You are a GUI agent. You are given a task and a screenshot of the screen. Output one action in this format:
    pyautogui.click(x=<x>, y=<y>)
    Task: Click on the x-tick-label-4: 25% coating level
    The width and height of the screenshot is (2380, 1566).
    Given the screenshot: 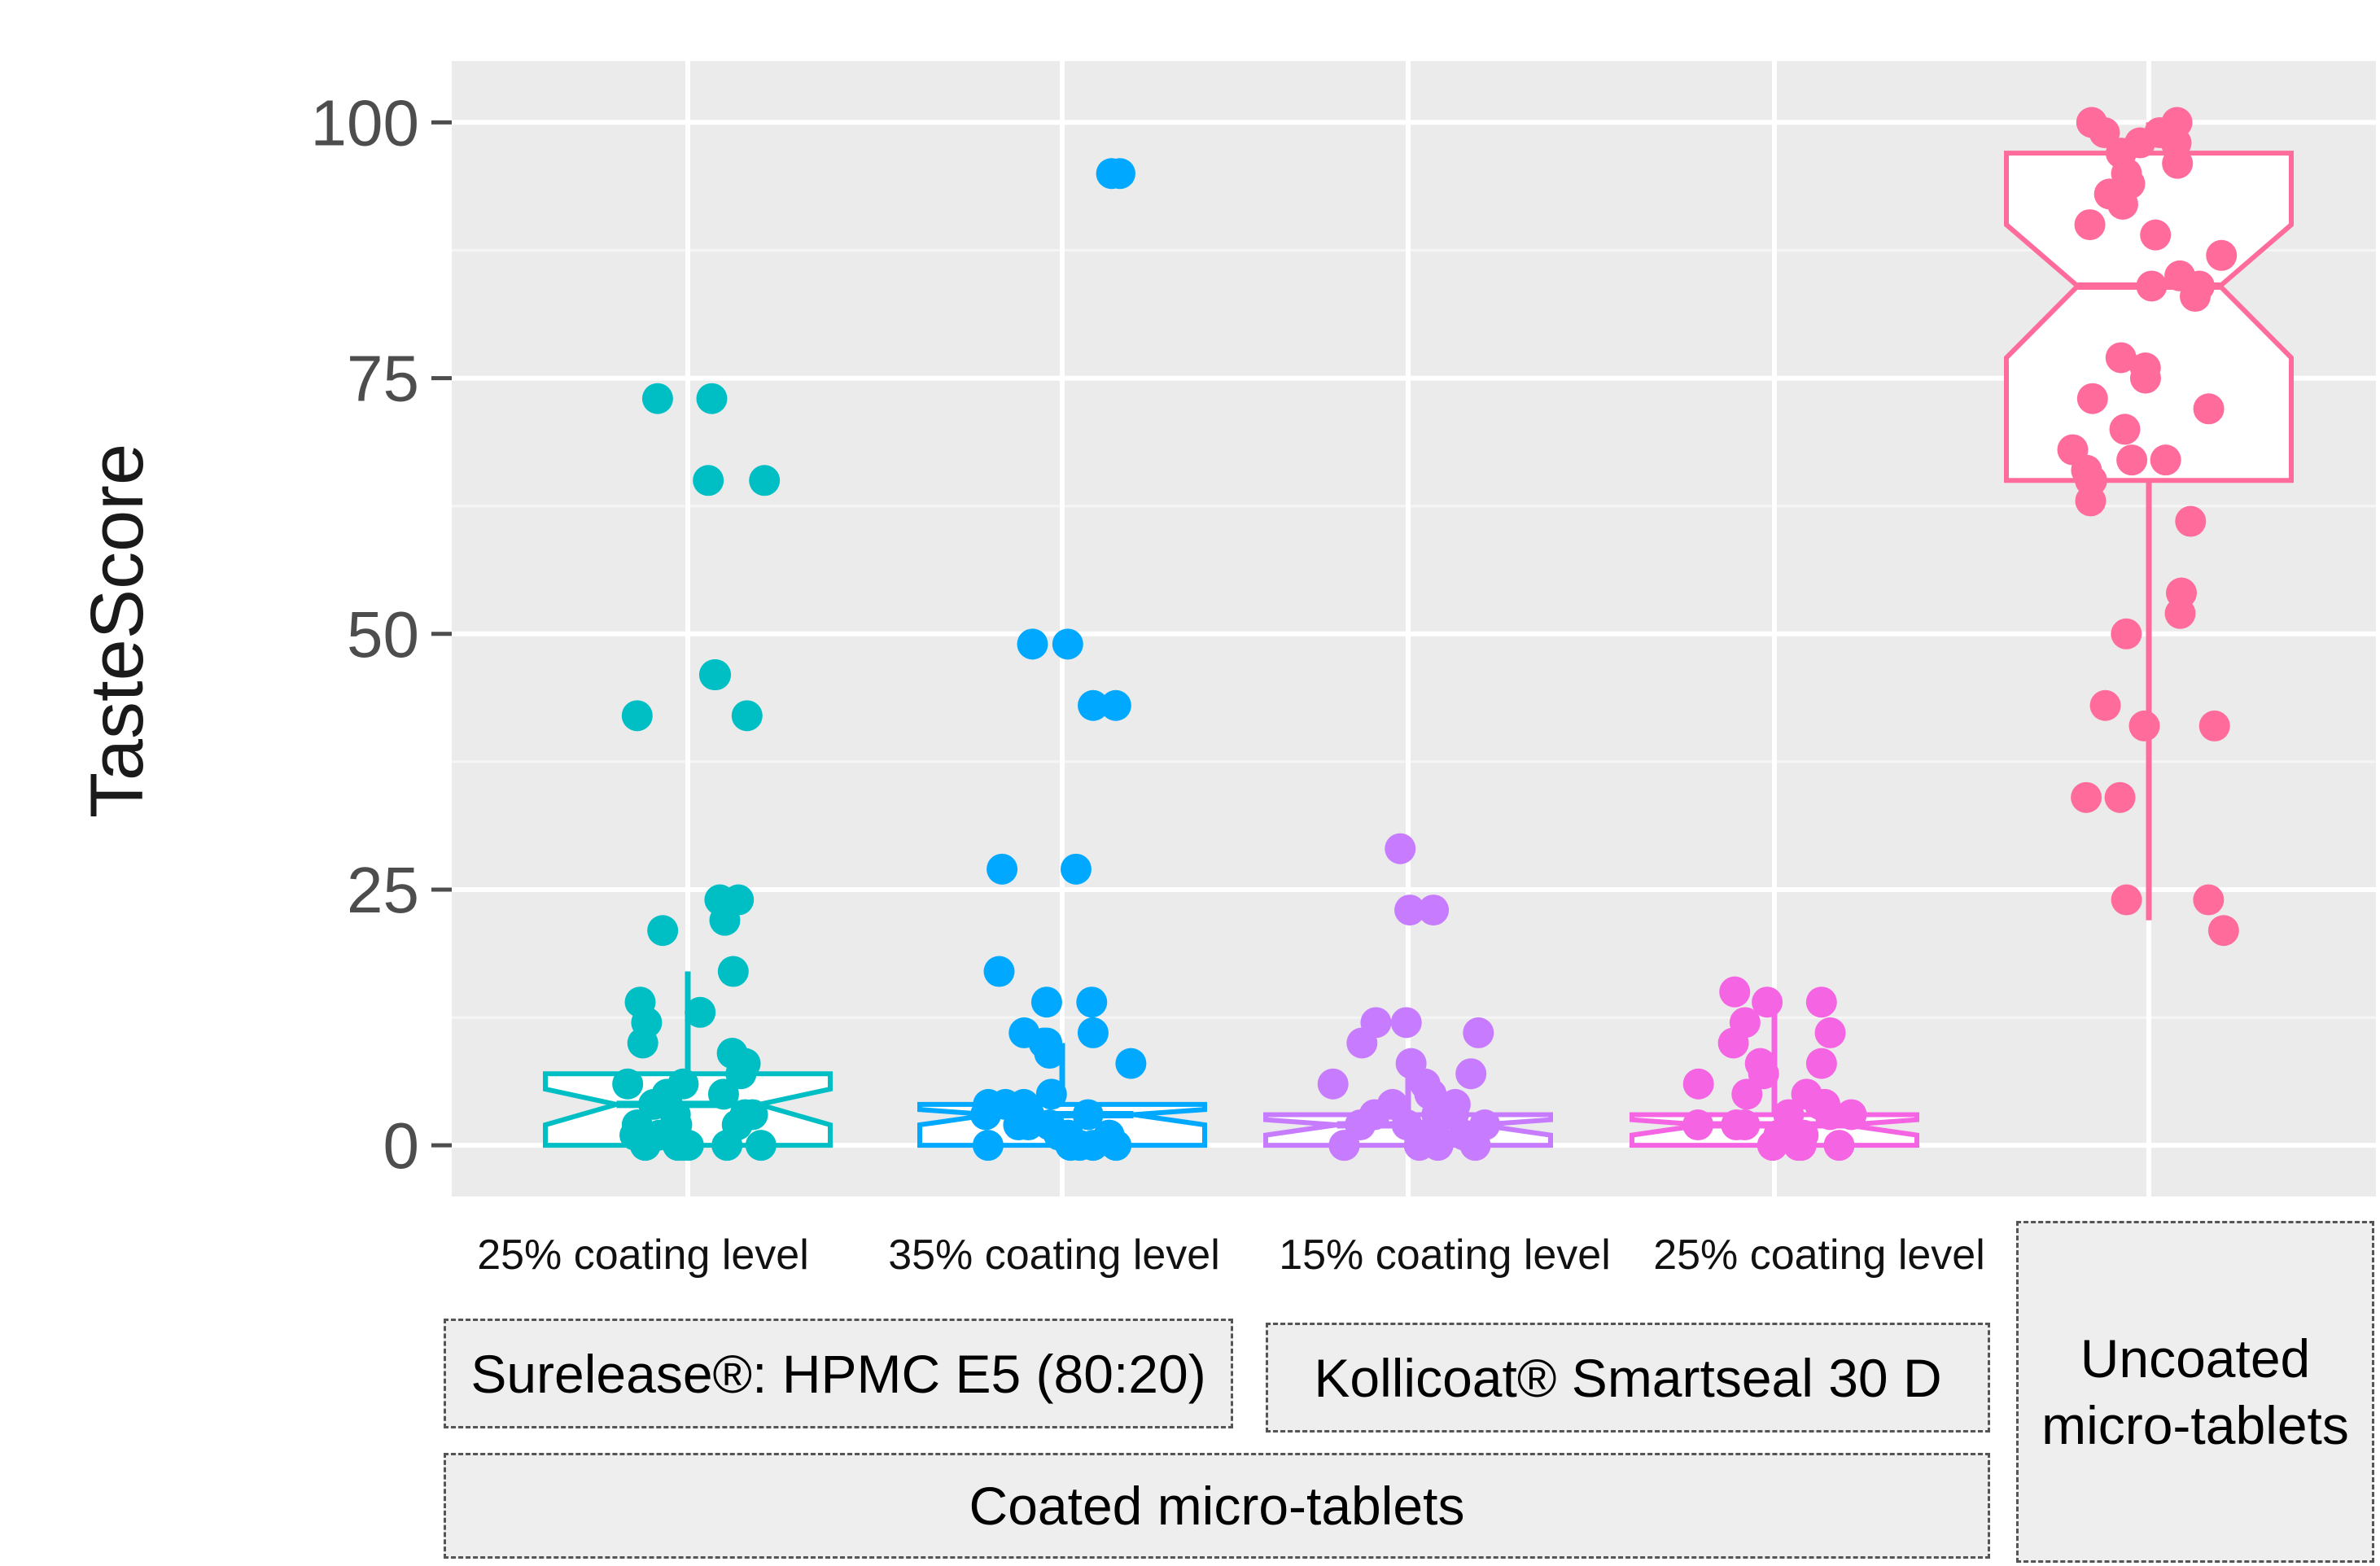 What is the action you would take?
    pyautogui.click(x=1819, y=1255)
    